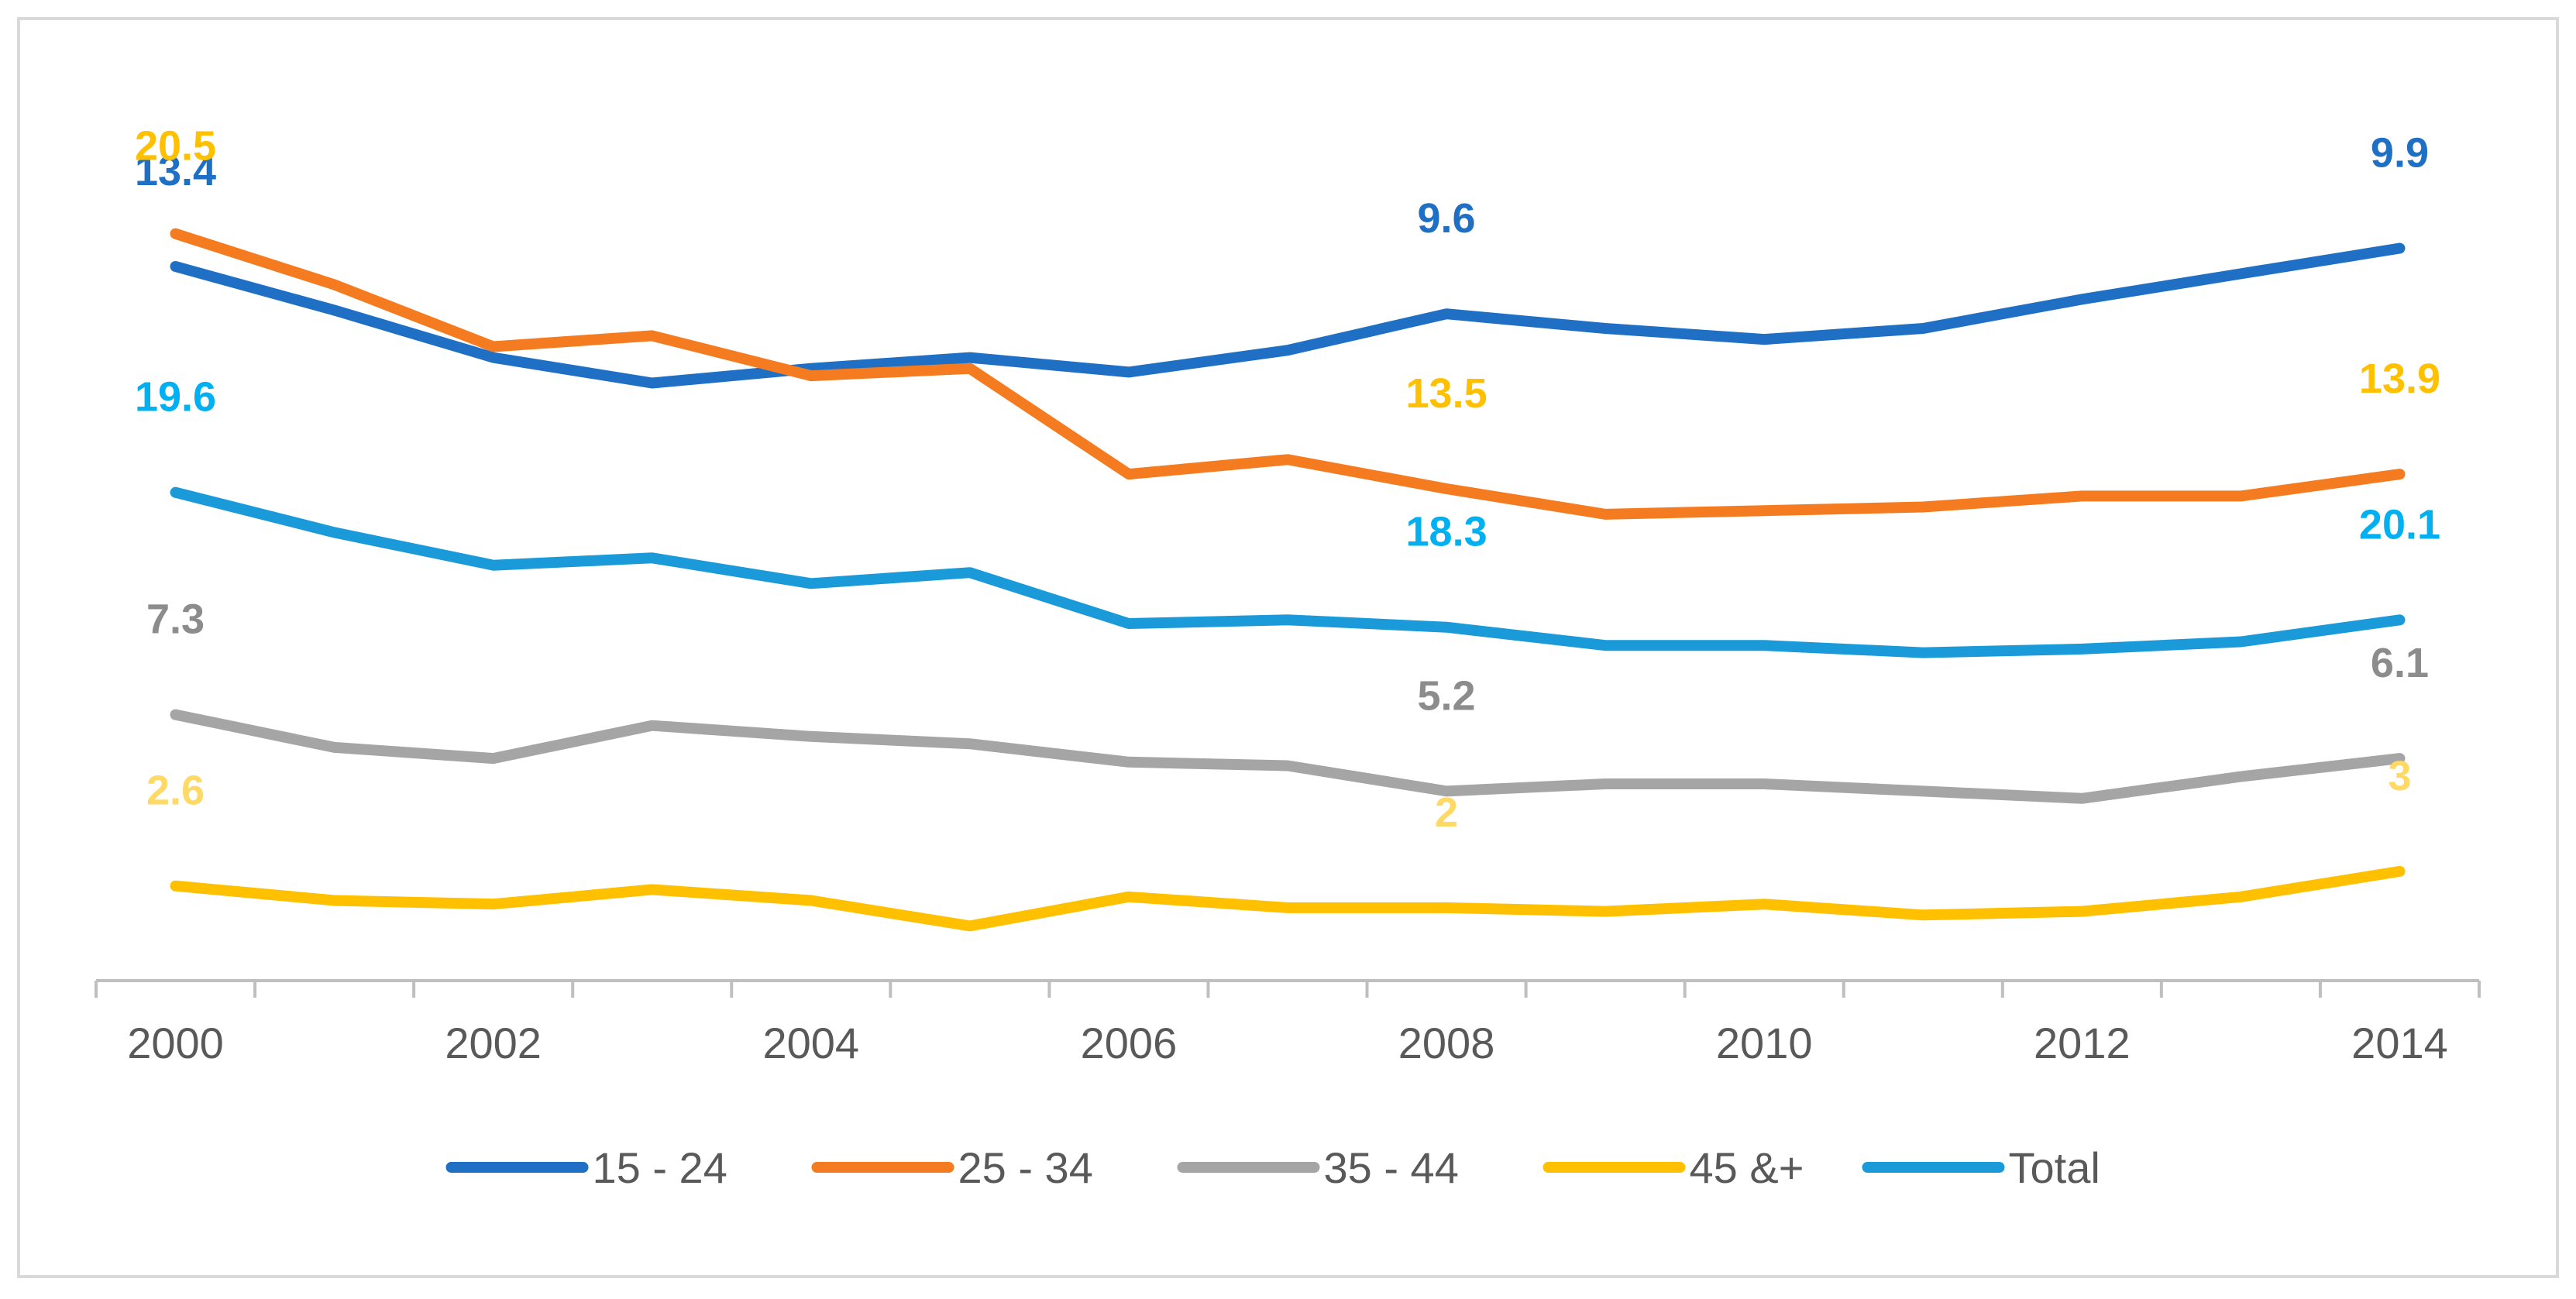 Image resolution: width=2576 pixels, height=1299 pixels. Describe the element at coordinates (660, 1167) in the screenshot. I see `legend-label-1: 15 - 24` at that location.